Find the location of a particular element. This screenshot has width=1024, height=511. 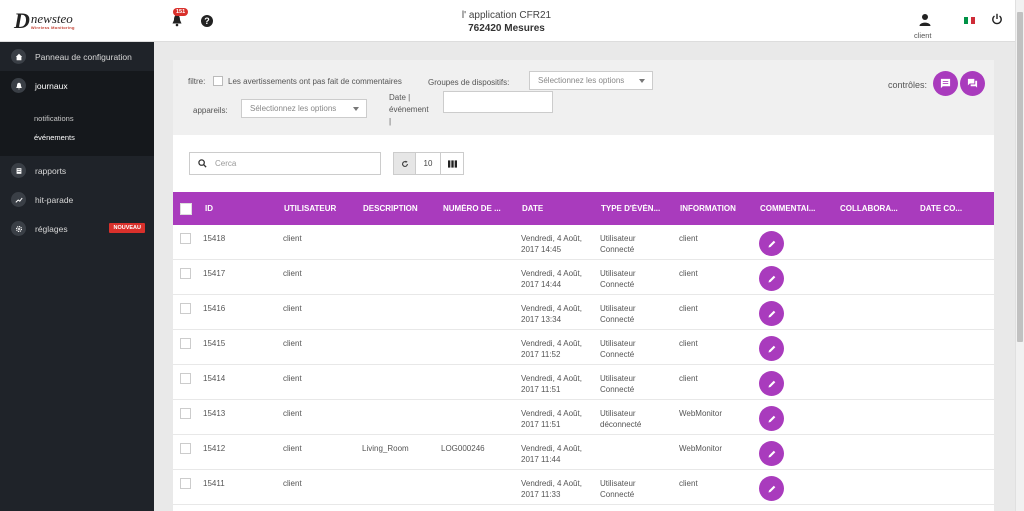

cell-id: 15414 is located at coordinates (214, 378).